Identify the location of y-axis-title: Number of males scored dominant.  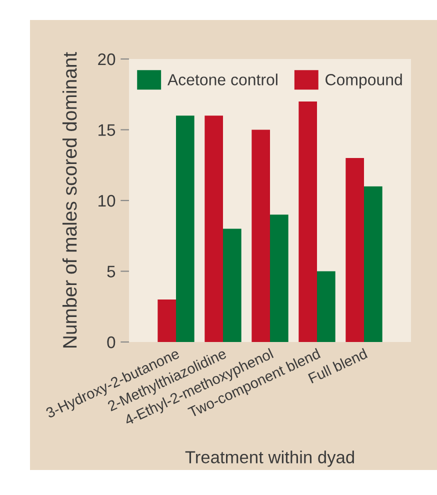
(69, 200).